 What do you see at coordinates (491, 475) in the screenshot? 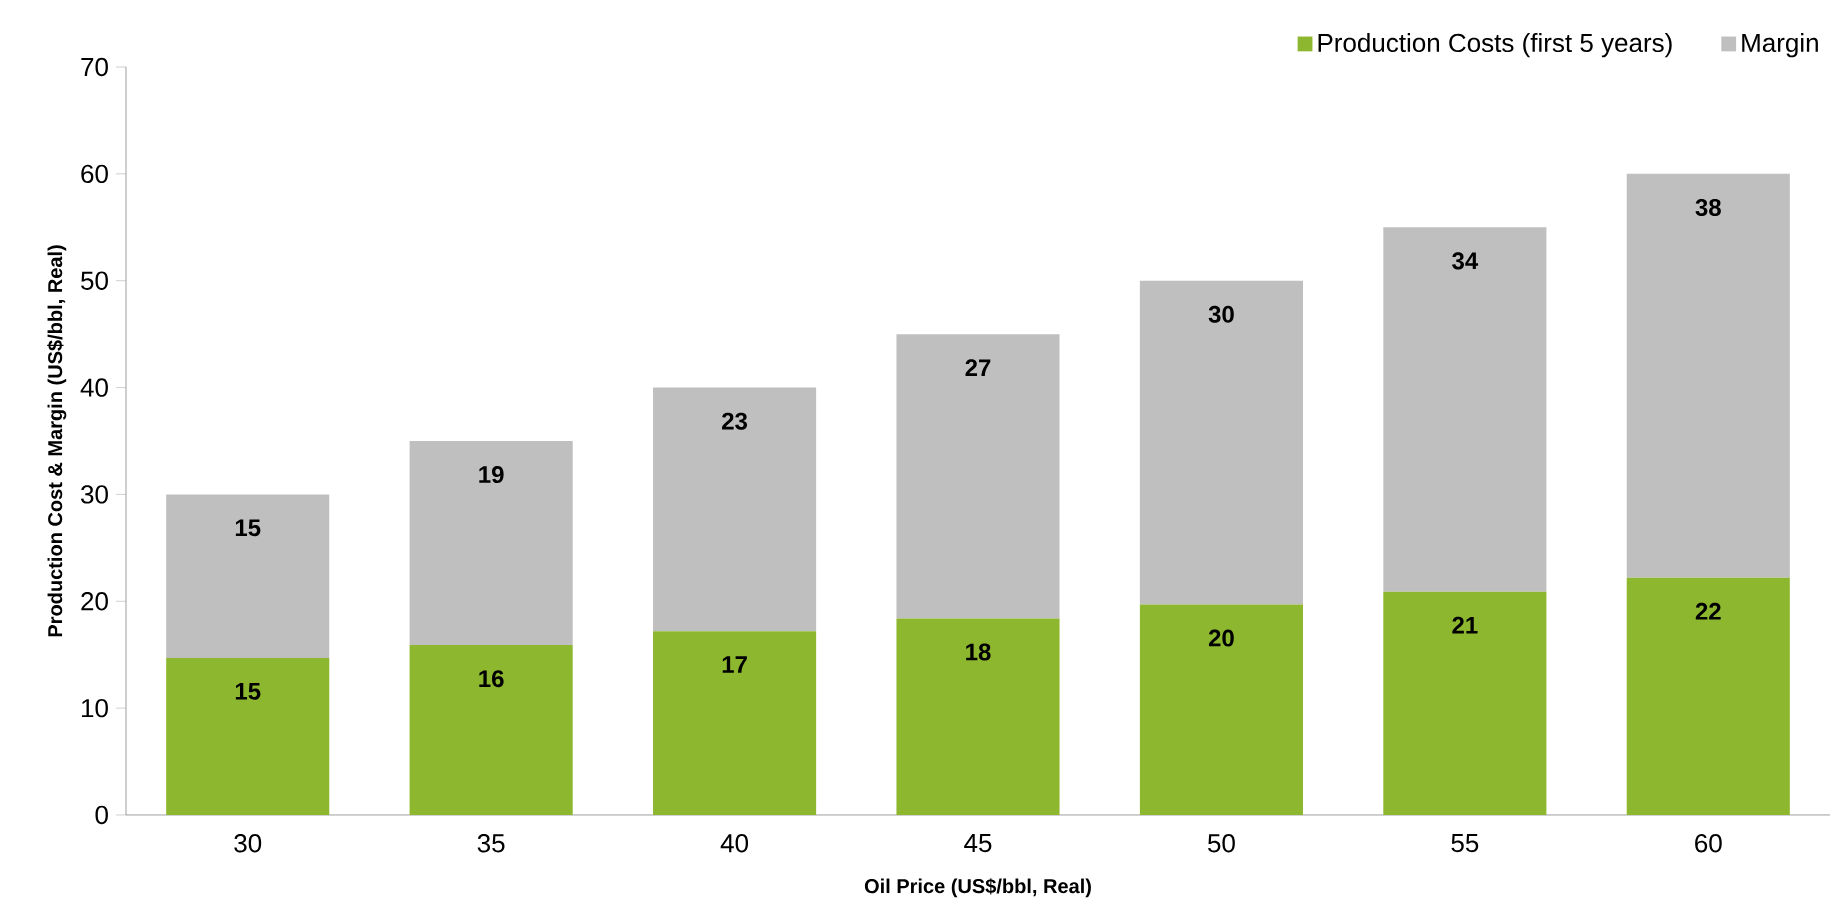
I see `data-label: 19` at bounding box center [491, 475].